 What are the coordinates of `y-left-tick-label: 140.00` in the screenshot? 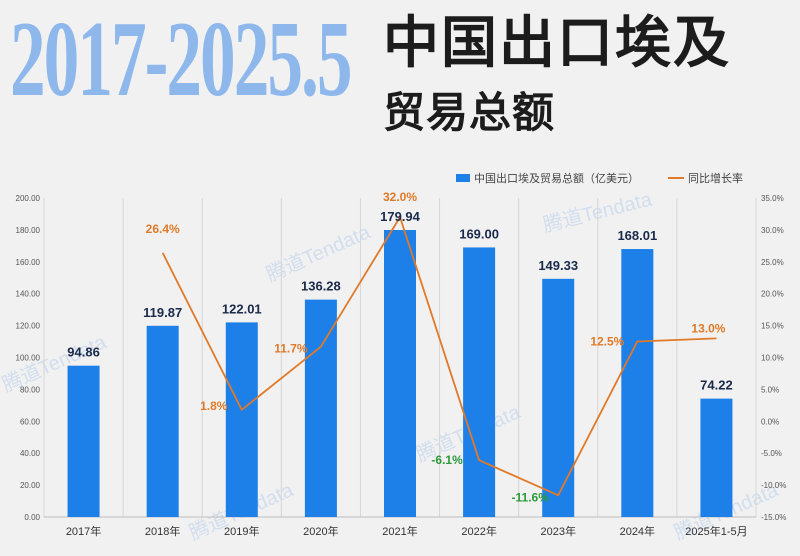 It's located at (28, 294).